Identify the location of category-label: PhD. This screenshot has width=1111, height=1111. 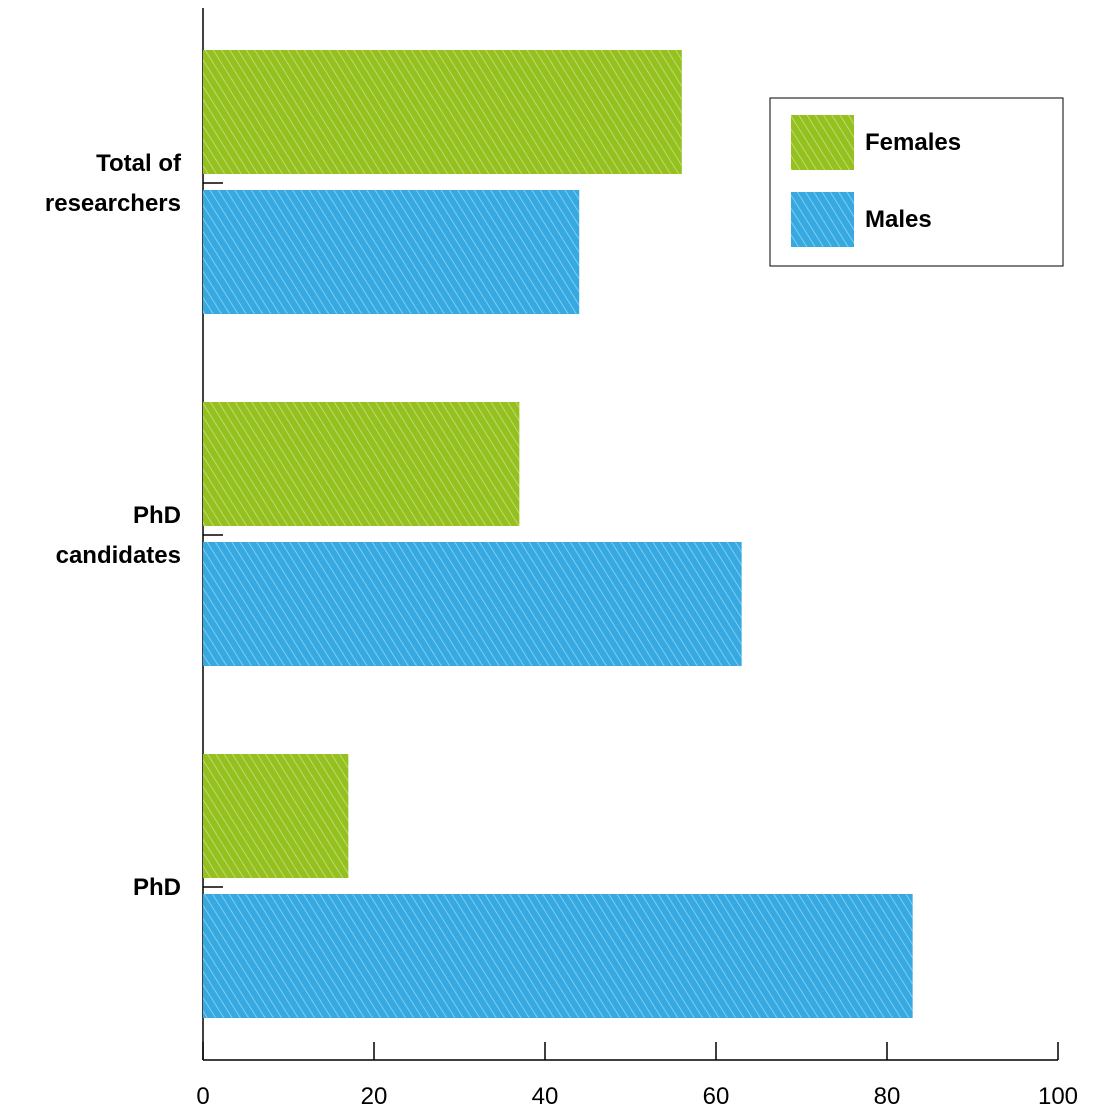
(157, 887).